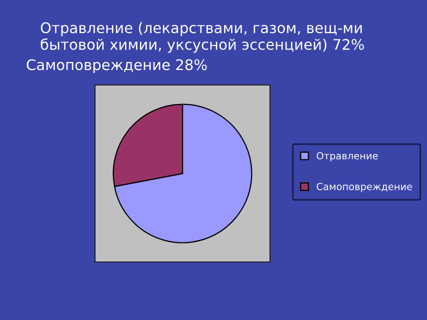  What do you see at coordinates (364, 187) in the screenshot?
I see `legend-label: Самоповреждение` at bounding box center [364, 187].